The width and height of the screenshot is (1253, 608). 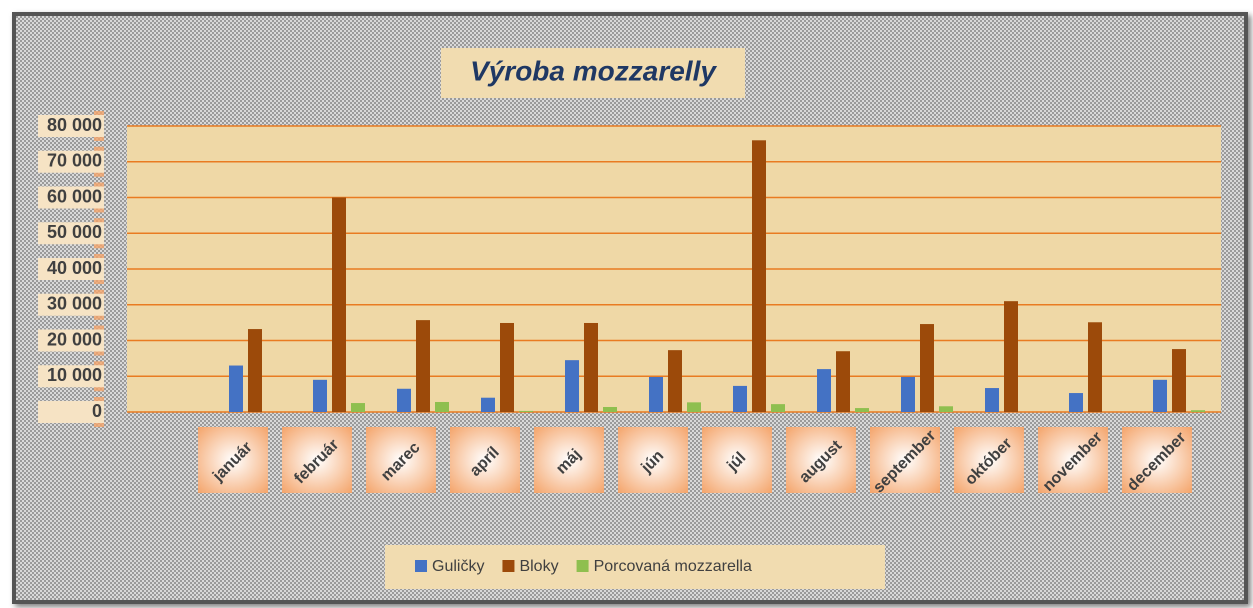 What do you see at coordinates (74, 268) in the screenshot?
I see `y-tick-label: 40 000` at bounding box center [74, 268].